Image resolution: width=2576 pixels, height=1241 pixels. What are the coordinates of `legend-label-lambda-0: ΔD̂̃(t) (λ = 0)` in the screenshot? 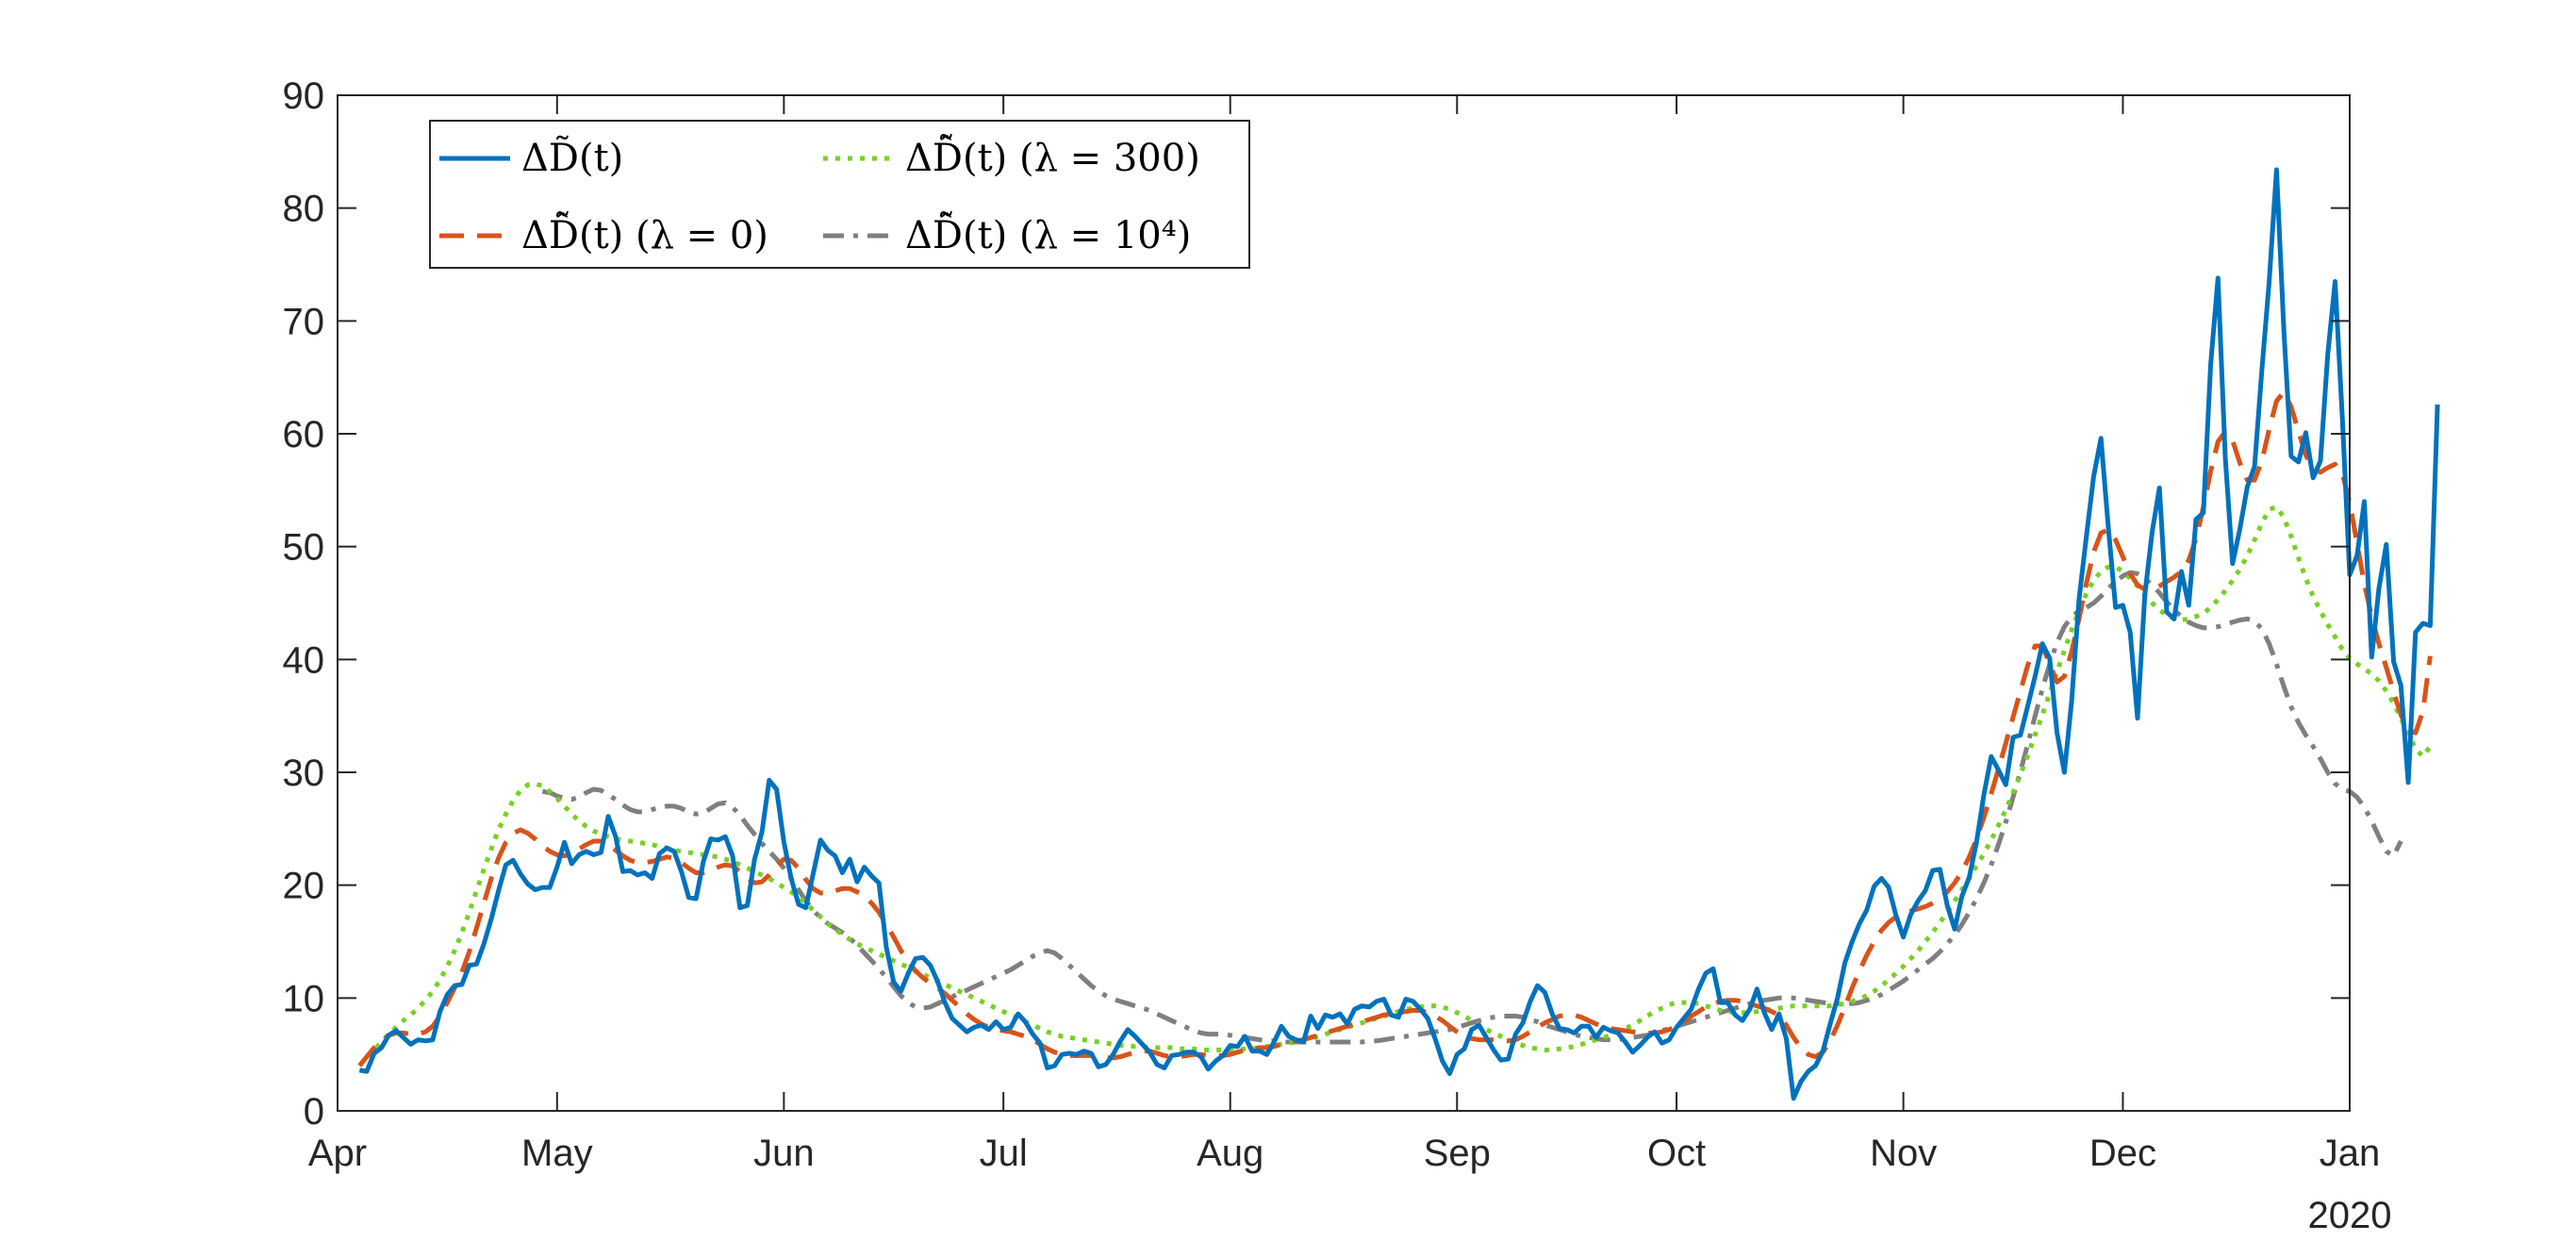 It's located at (644, 234).